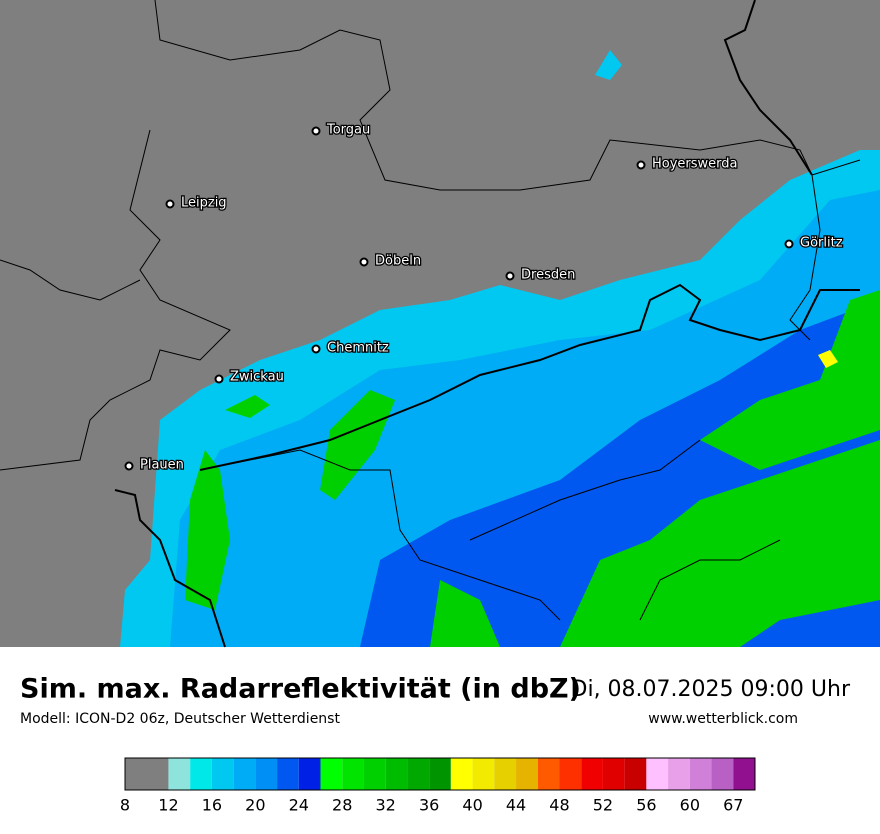 This screenshot has width=880, height=834. I want to click on city-label: Zwickau, so click(257, 377).